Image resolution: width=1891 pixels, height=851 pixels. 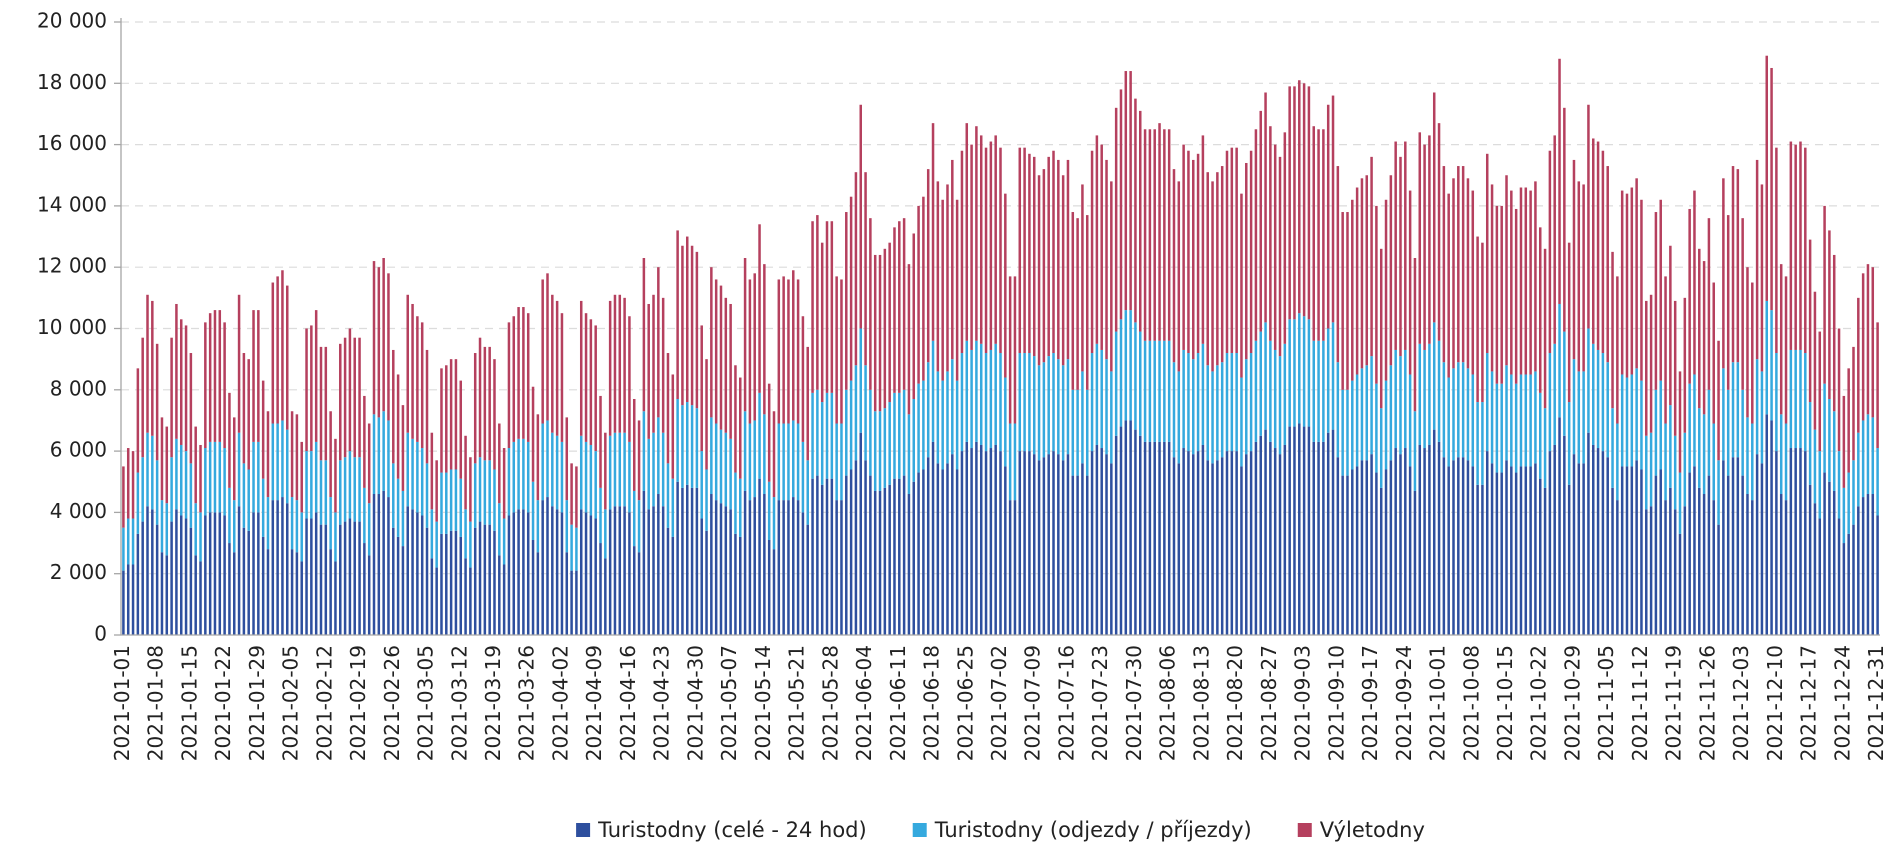 What do you see at coordinates (1809, 703) in the screenshot?
I see `x-tick-label: 2021-12-17` at bounding box center [1809, 703].